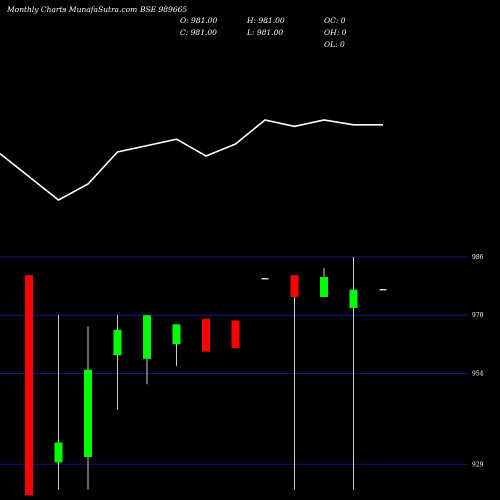 This screenshot has width=500, height=500. I want to click on oc-value: OC: 0, so click(335, 20).